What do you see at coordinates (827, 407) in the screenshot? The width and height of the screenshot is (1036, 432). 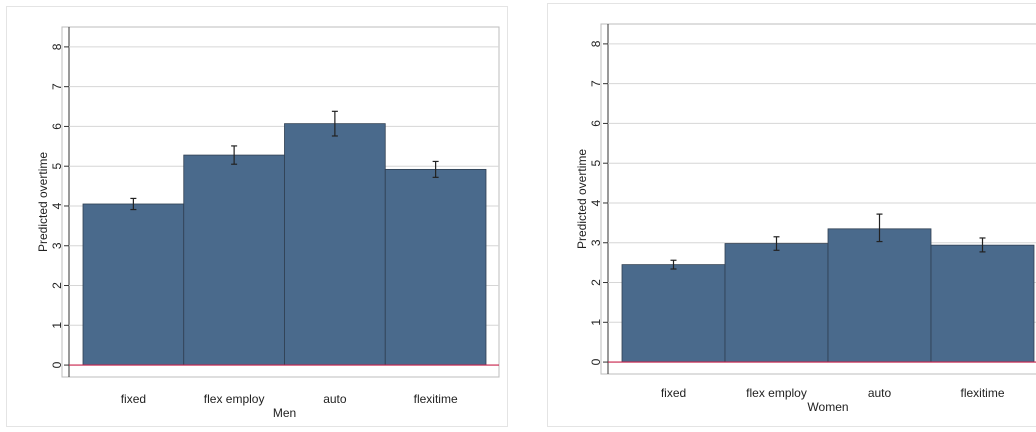 I see `x-axis-title: Women` at bounding box center [827, 407].